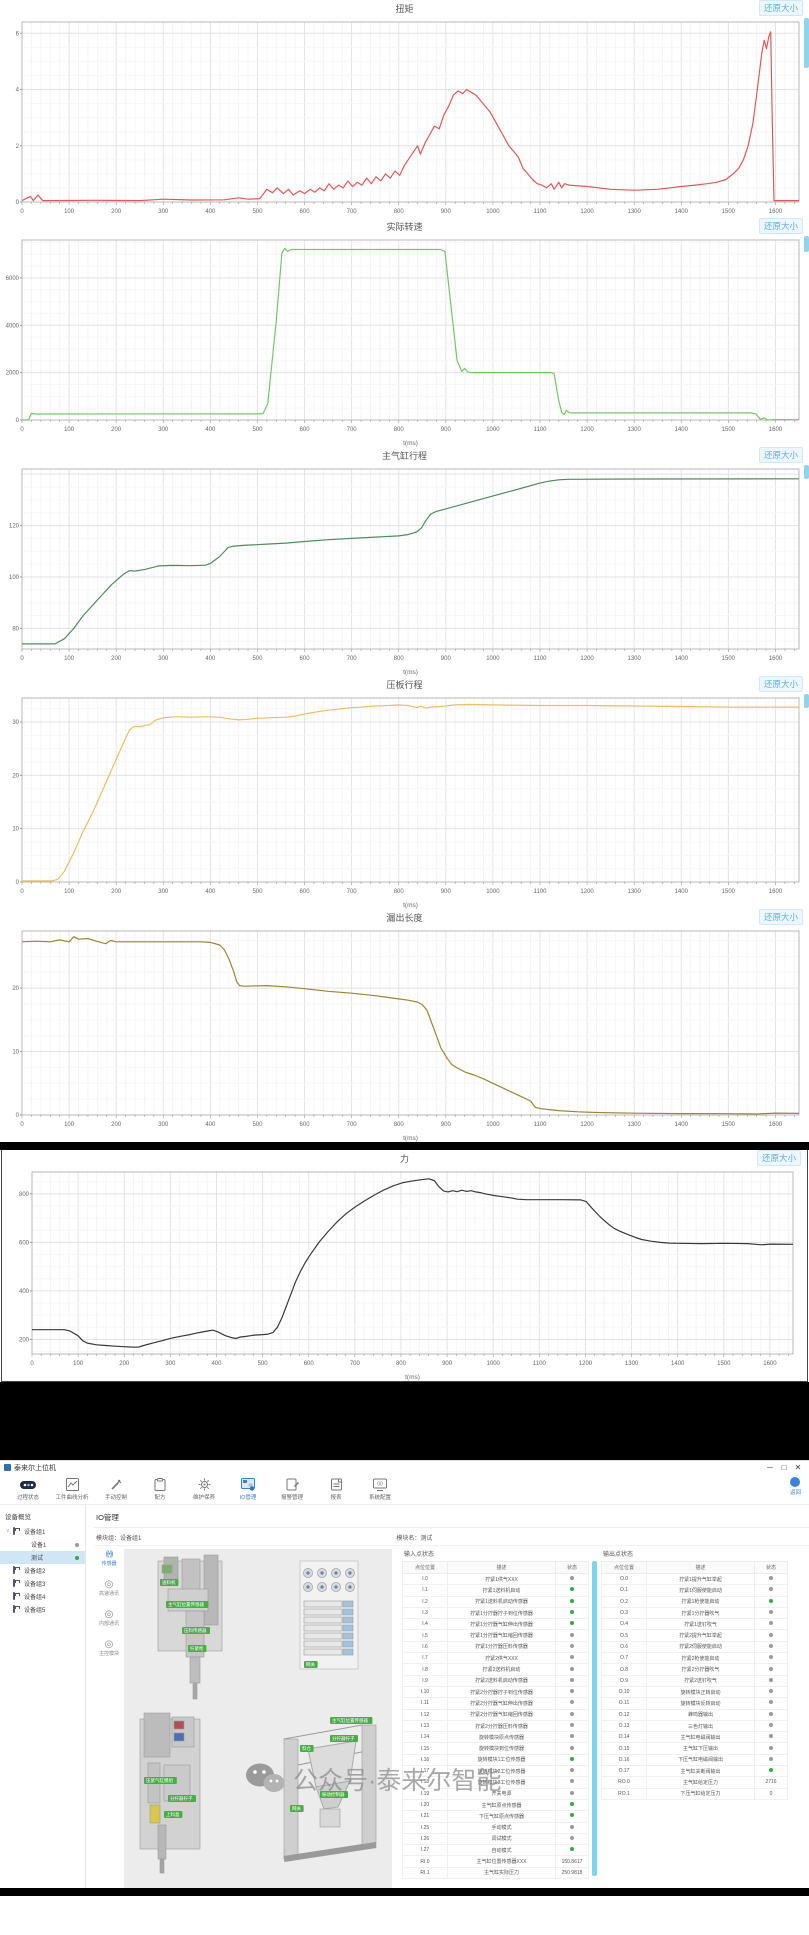 The width and height of the screenshot is (809, 1935). I want to click on io-row: O.9 拧紧2送钉吹气, so click(694, 1680).